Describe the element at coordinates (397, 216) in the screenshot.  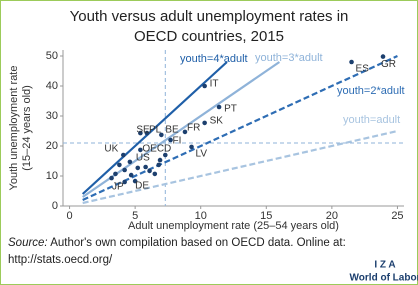
I see `x-tick-label: 25` at that location.